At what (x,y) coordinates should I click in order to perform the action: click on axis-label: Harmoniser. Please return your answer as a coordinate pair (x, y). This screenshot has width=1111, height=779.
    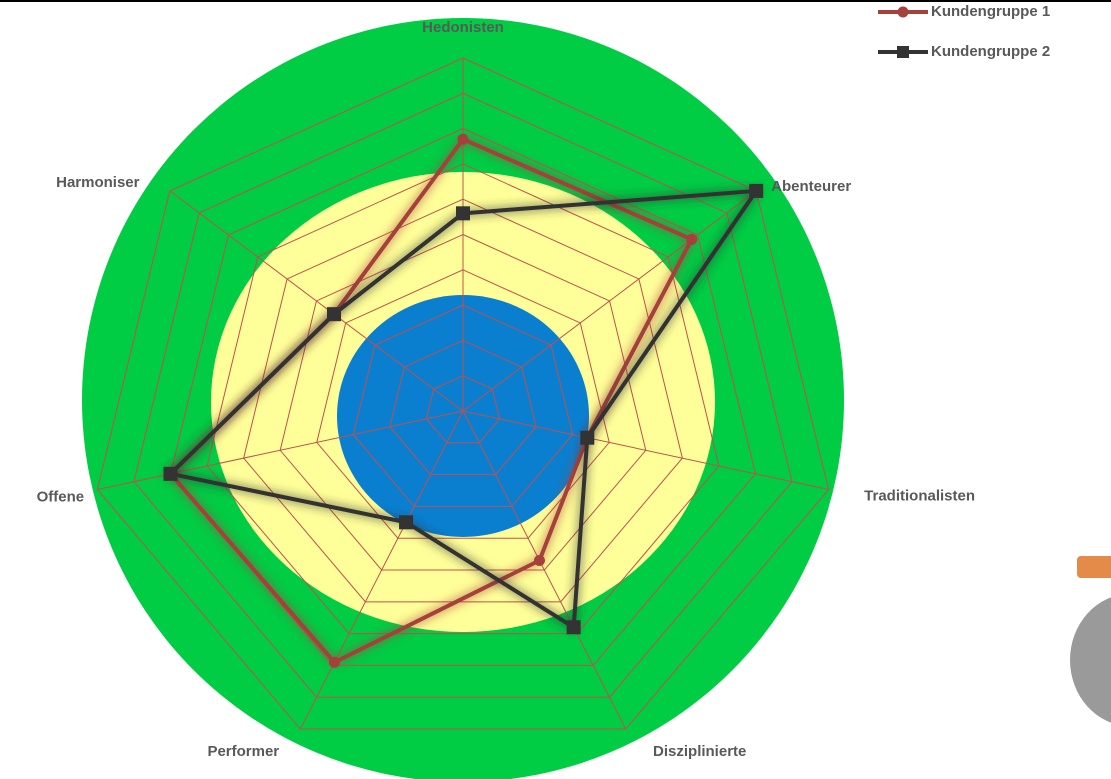
    Looking at the image, I should click on (98, 182).